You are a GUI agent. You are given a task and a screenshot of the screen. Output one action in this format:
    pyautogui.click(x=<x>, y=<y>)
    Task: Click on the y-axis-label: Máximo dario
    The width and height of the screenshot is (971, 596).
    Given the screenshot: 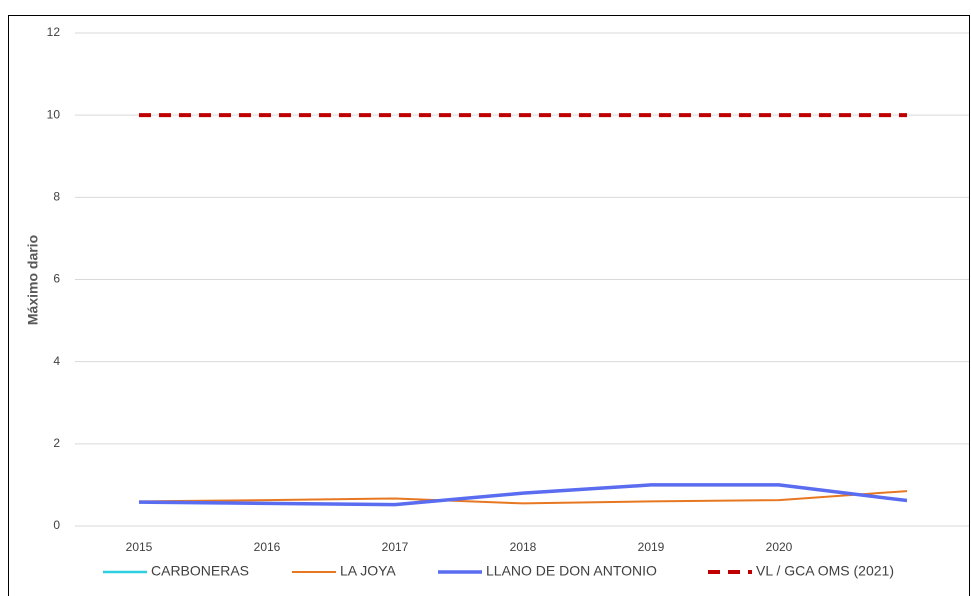 What is the action you would take?
    pyautogui.click(x=33, y=280)
    